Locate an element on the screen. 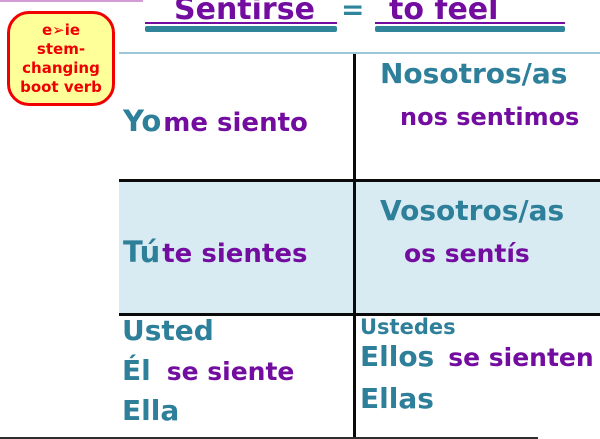  el-line: Él se siente is located at coordinates (208, 370).